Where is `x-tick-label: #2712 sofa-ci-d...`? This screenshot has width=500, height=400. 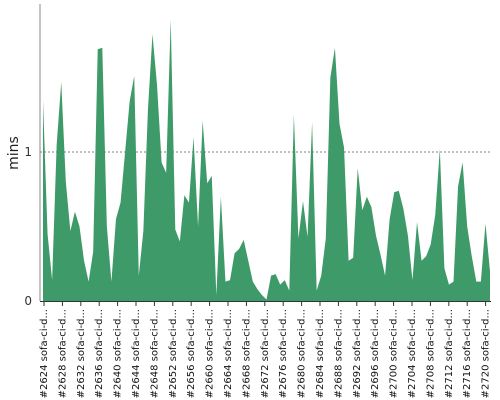 x-tick-label: #2712 sofa-ci-d... is located at coordinates (449, 353).